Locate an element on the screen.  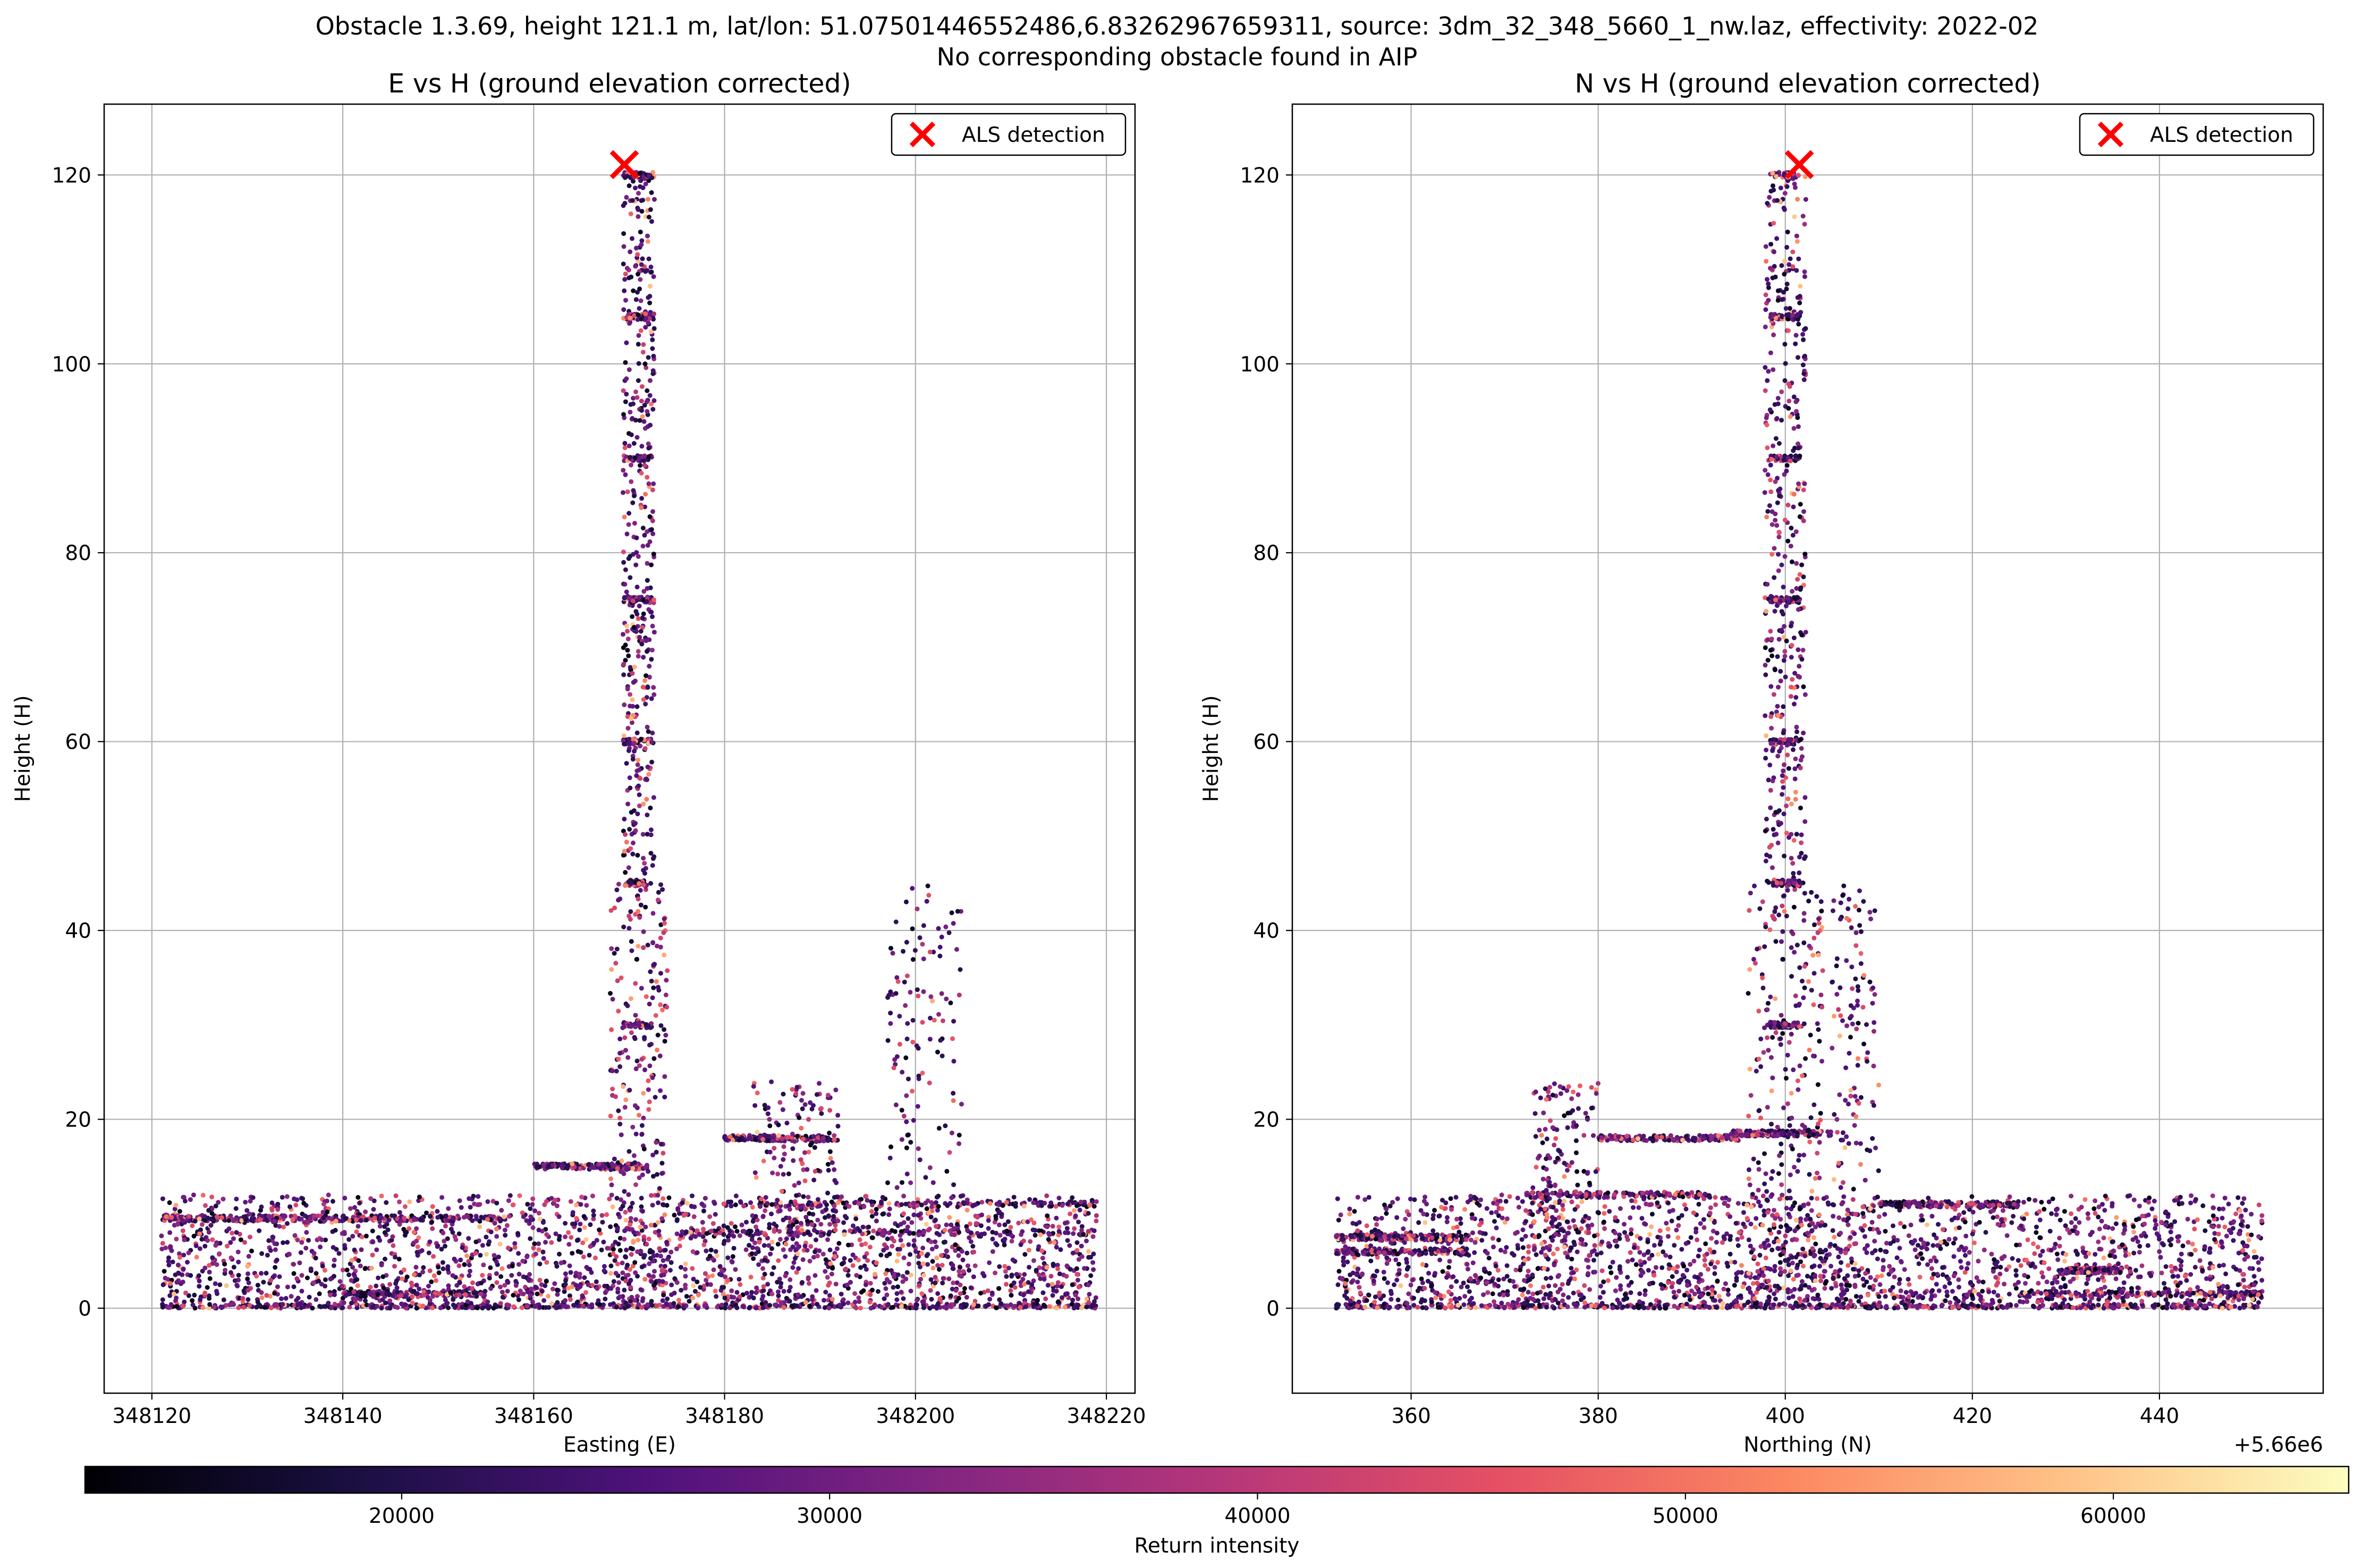
y-axis-label: Height (H) is located at coordinates (23, 748).